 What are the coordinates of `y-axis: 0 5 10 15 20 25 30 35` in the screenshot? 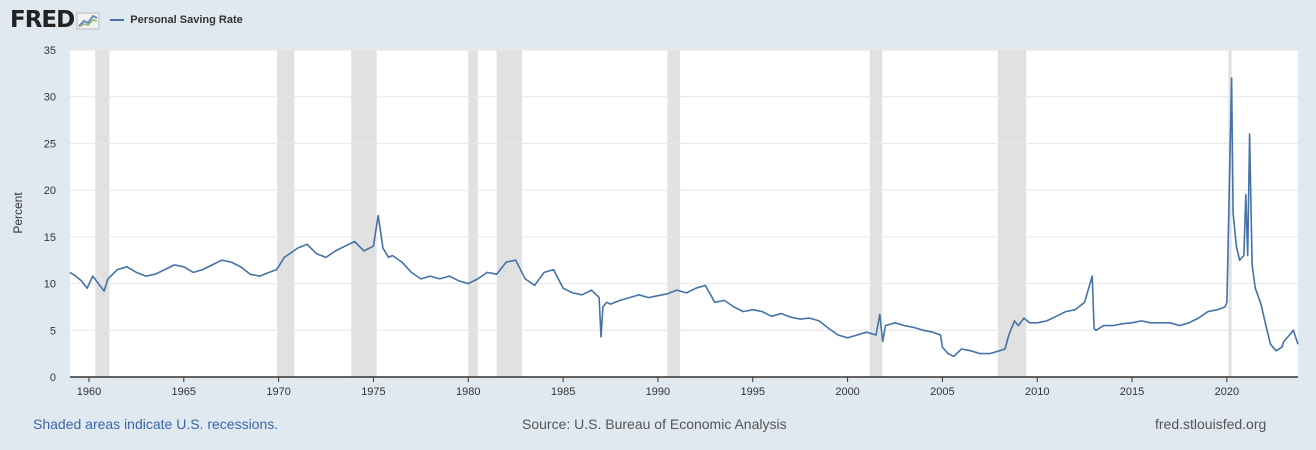 It's located at (50, 214).